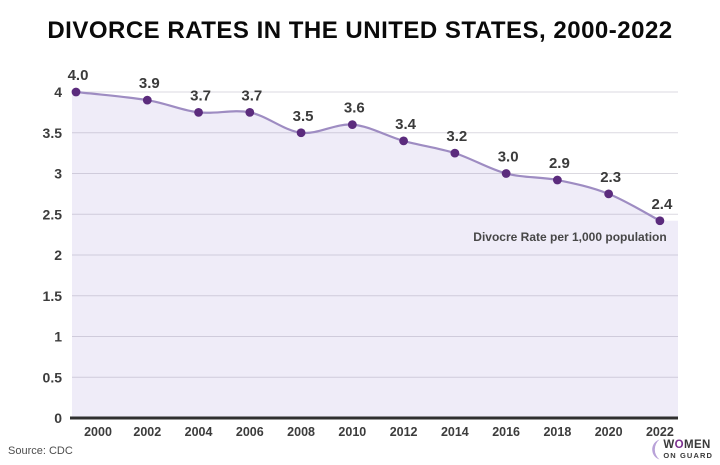 This screenshot has height=465, width=720. Describe the element at coordinates (78, 75) in the screenshot. I see `point-label: 4.0` at that location.